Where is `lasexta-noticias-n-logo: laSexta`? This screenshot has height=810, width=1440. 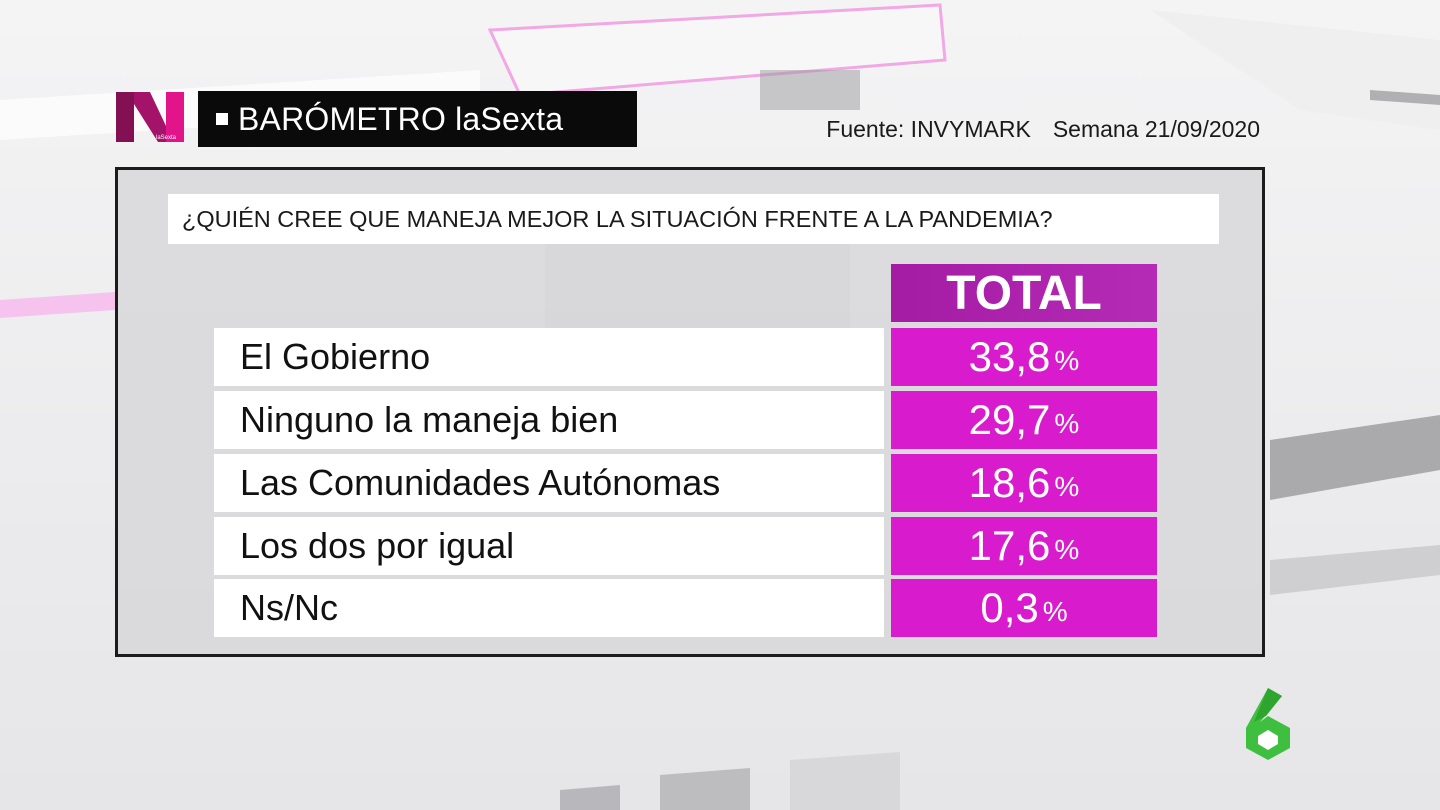 lasexta-noticias-n-logo: laSexta is located at coordinates (150, 117).